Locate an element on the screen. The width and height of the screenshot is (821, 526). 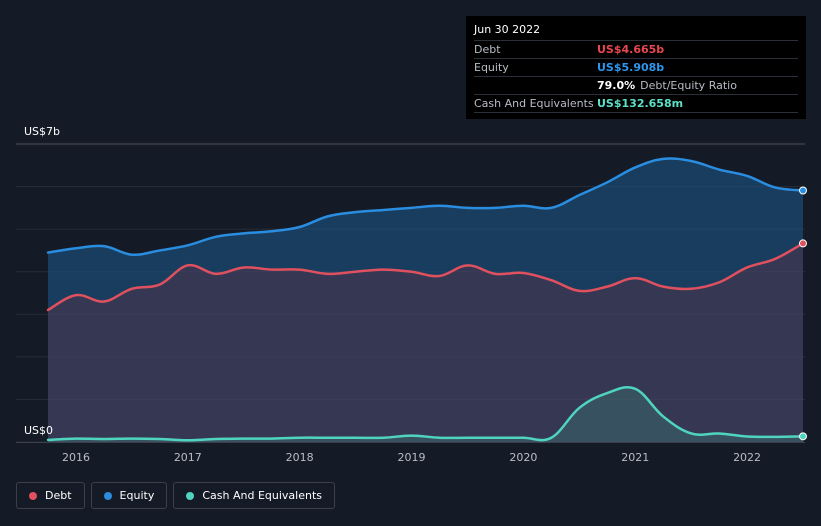
legend-label-debt: Debt is located at coordinates (58, 495).